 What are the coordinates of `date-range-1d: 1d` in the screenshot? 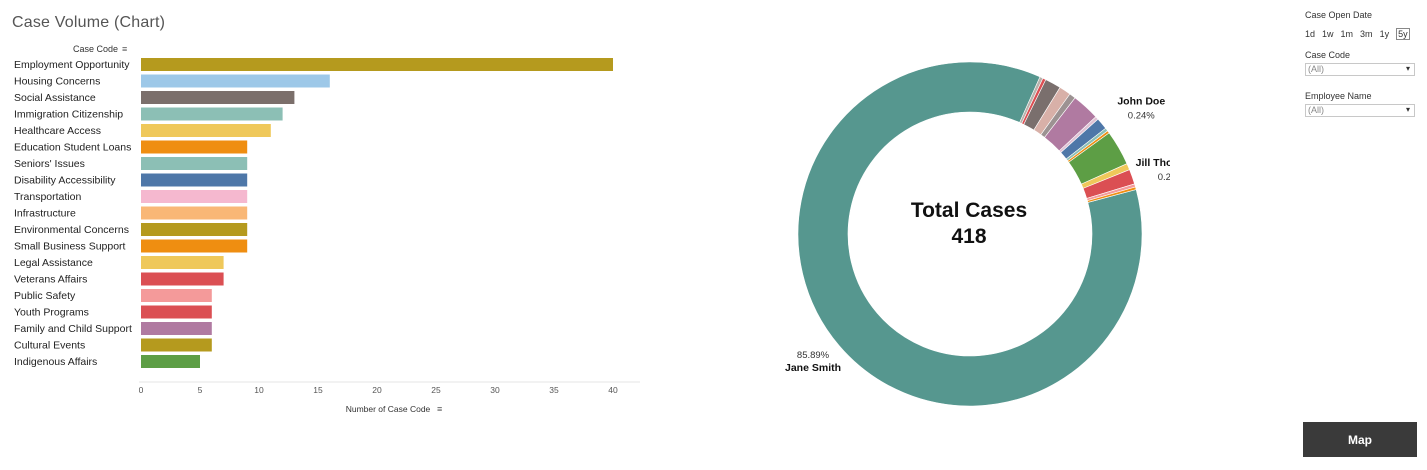 It's located at (1310, 34).